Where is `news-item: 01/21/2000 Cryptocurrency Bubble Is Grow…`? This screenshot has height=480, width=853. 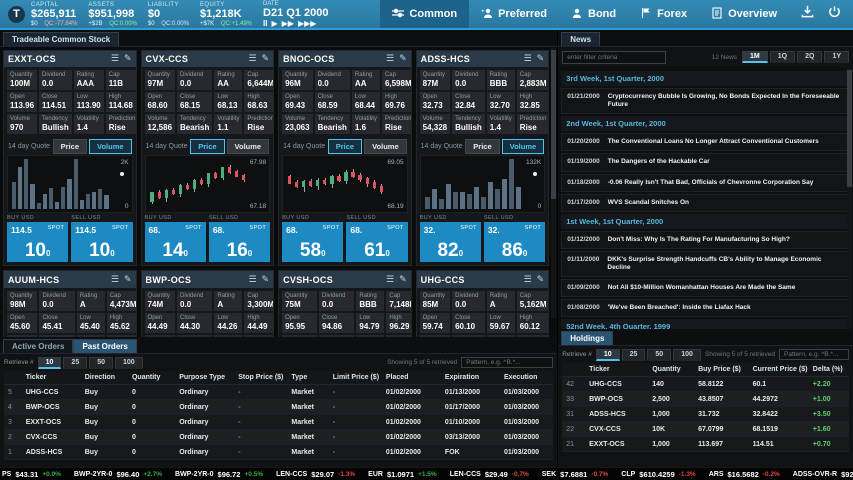
news-item: 01/21/2000 Cryptocurrency Bubble Is Grow… is located at coordinates (705, 101).